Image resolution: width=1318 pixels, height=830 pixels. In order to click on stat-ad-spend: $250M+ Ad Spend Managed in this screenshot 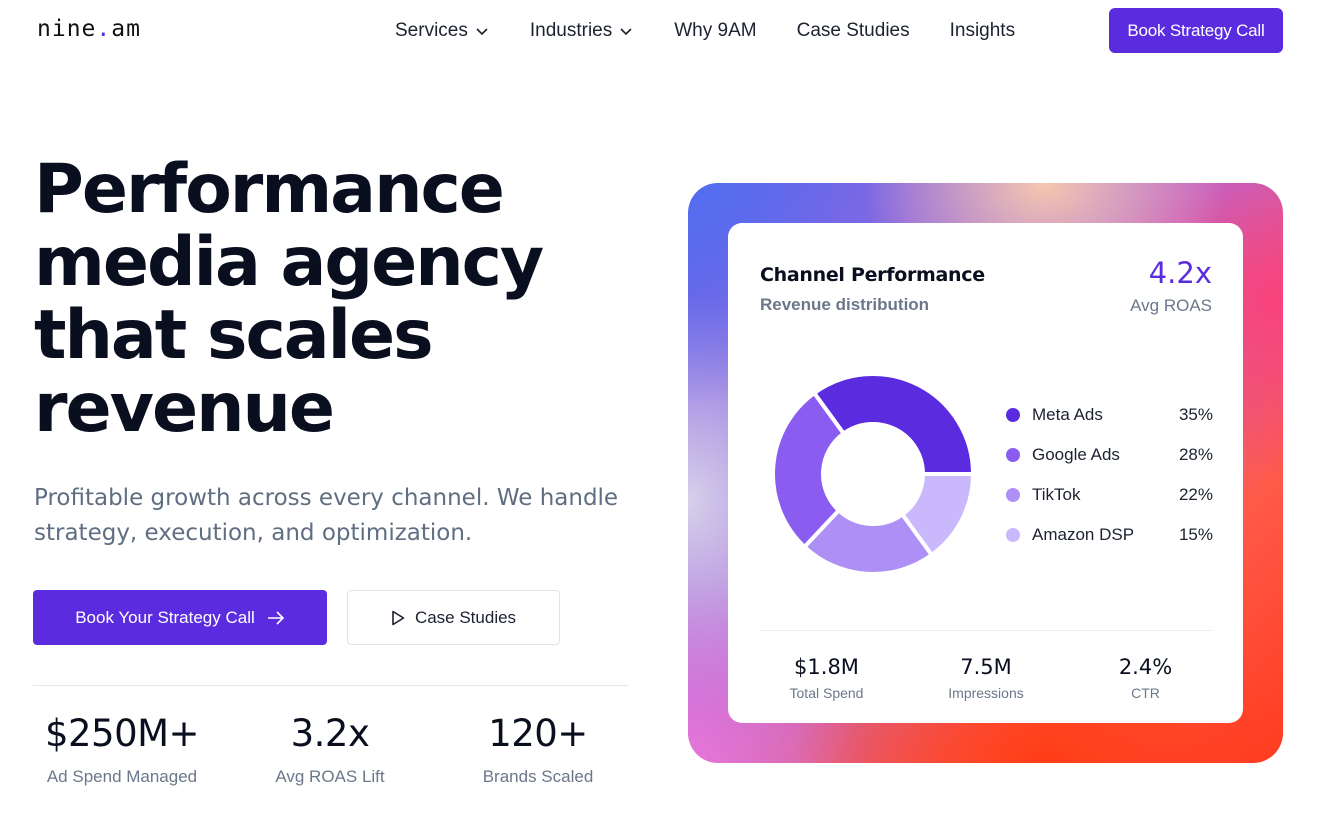, I will do `click(122, 749)`.